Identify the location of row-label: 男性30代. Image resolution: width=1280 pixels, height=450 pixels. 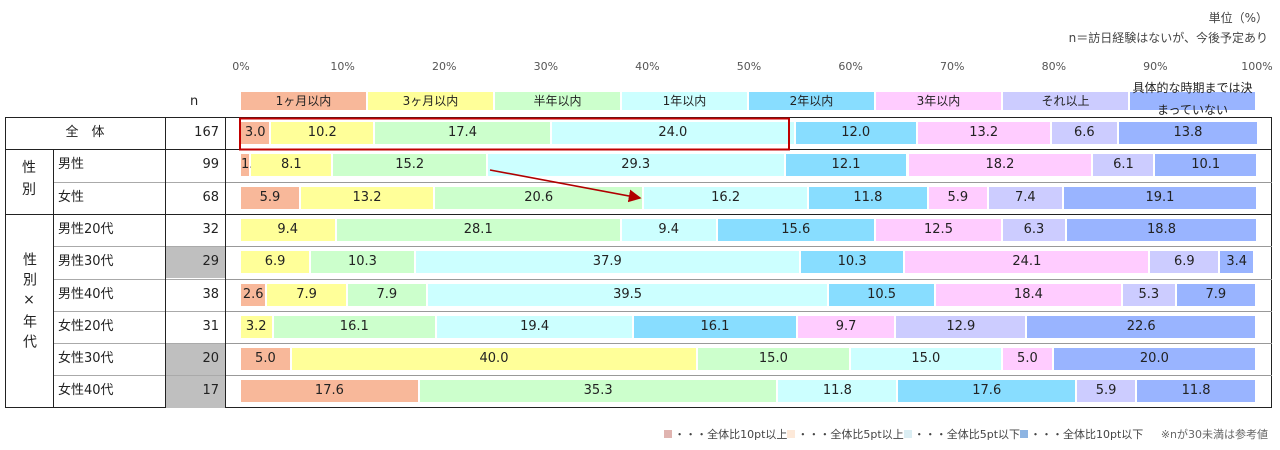
(86, 262).